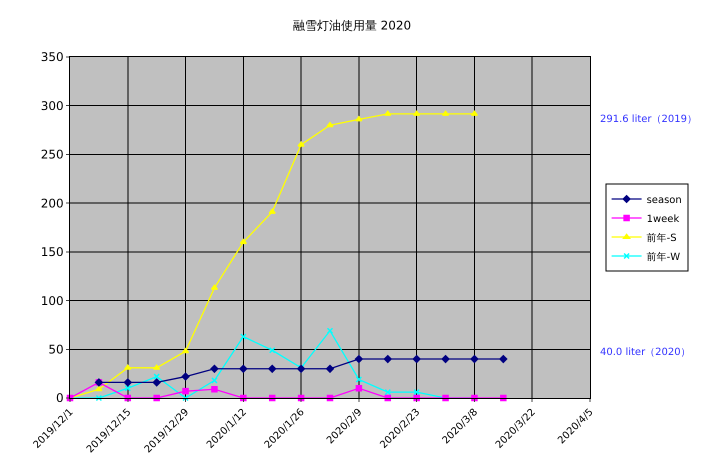 Image resolution: width=704 pixels, height=466 pixels. Describe the element at coordinates (645, 352) in the screenshot. I see `text: 40.0 liter（2020）` at that location.